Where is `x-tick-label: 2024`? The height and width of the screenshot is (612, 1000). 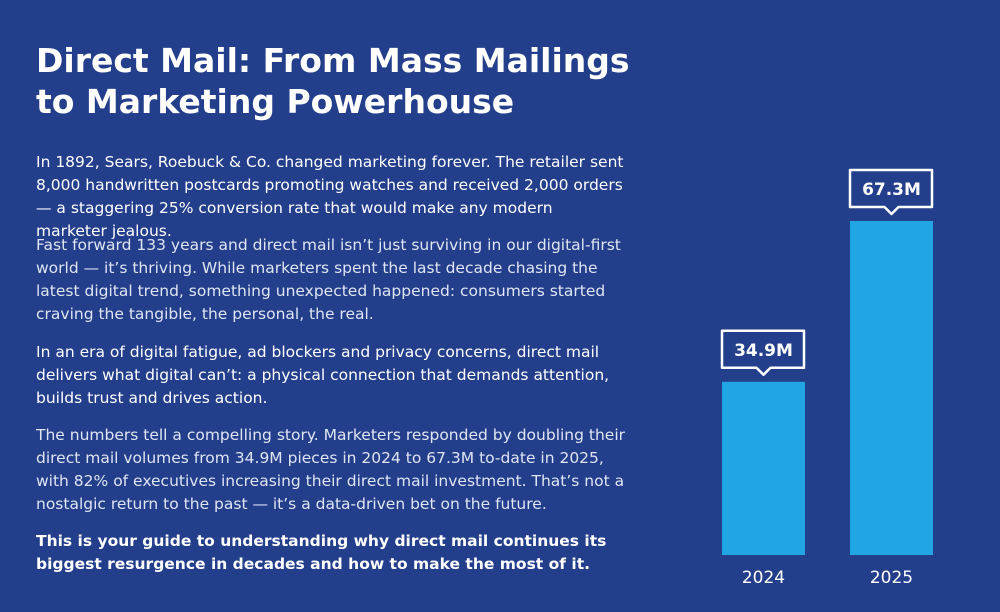 x-tick-label: 2024 is located at coordinates (763, 578).